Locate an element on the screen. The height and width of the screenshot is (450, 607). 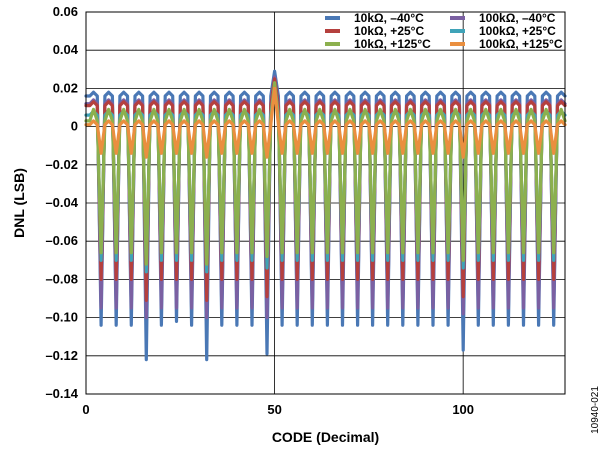
y-tick-label: –0.06 is located at coordinates (61, 240).